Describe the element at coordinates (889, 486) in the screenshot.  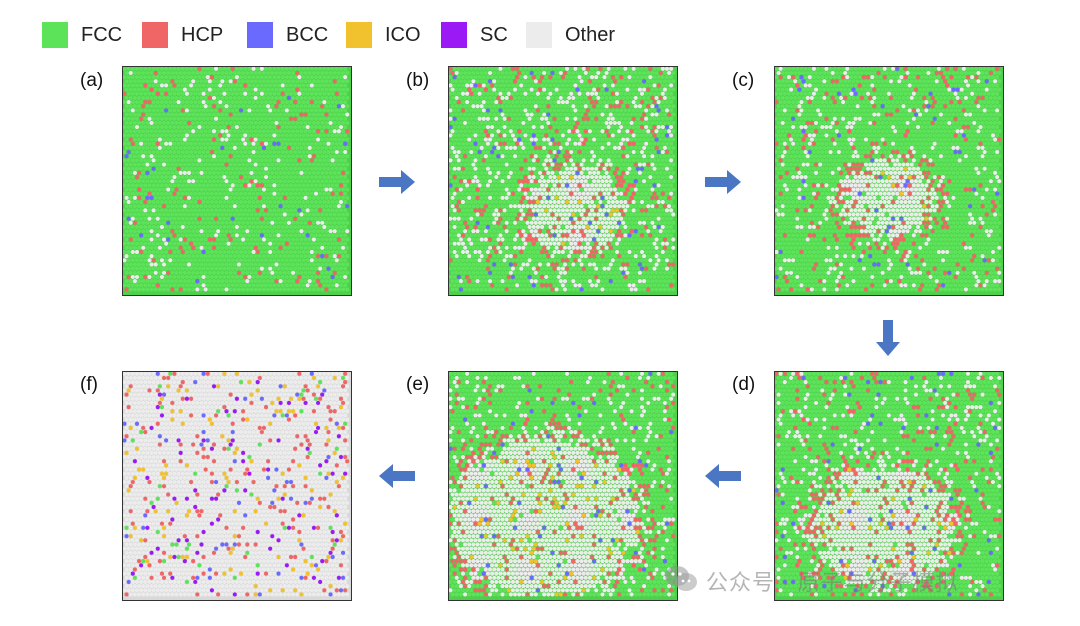
I see `panel-d-atom-map` at that location.